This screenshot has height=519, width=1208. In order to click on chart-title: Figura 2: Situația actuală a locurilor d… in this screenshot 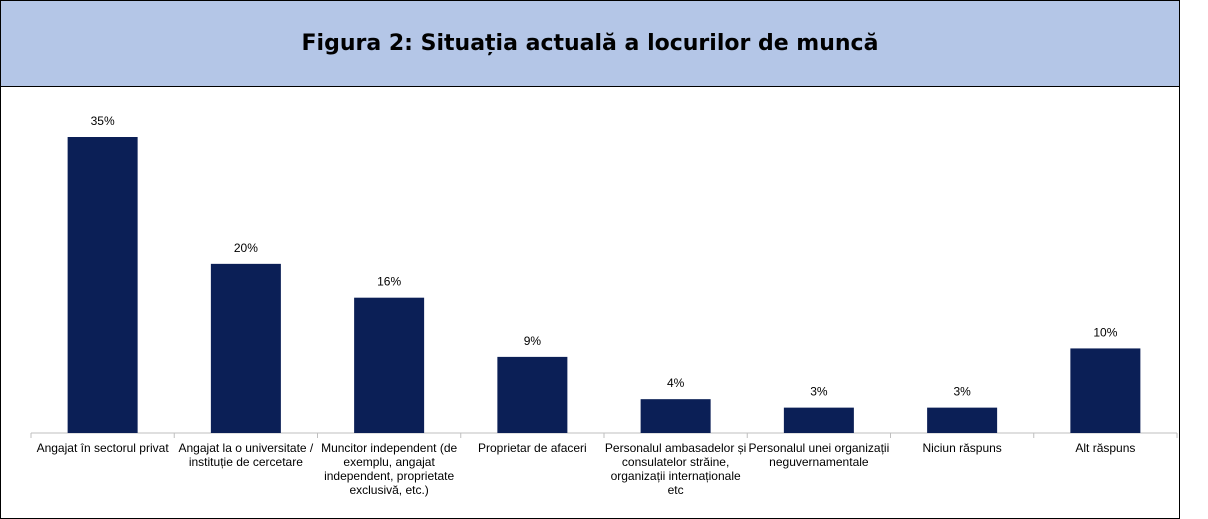, I will do `click(590, 43)`.